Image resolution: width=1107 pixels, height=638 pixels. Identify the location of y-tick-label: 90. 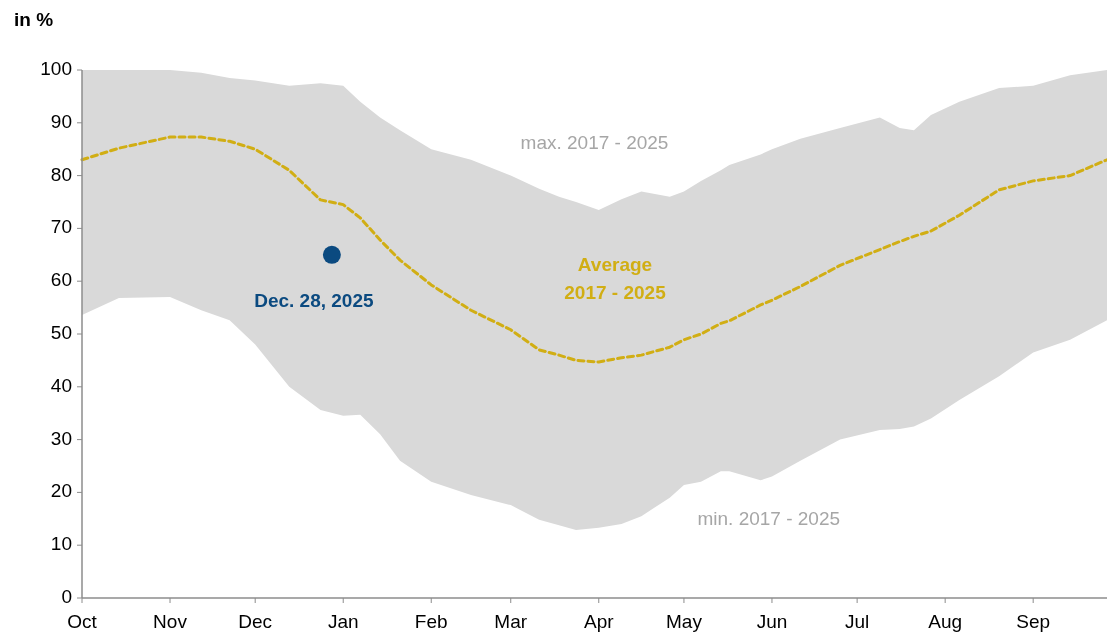
(61, 121).